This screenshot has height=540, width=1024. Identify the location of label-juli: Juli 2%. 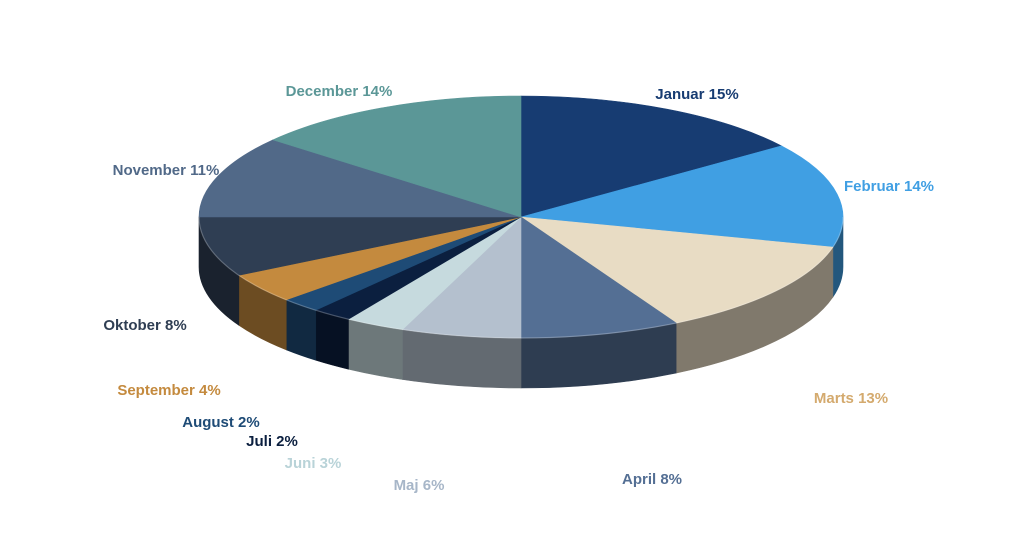
(272, 441).